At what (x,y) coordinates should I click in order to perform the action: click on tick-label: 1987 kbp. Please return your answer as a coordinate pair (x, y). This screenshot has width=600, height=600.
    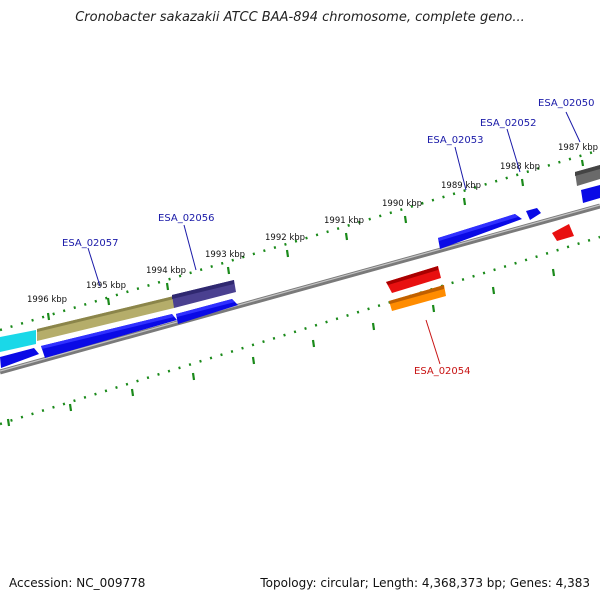
    Looking at the image, I should click on (578, 148).